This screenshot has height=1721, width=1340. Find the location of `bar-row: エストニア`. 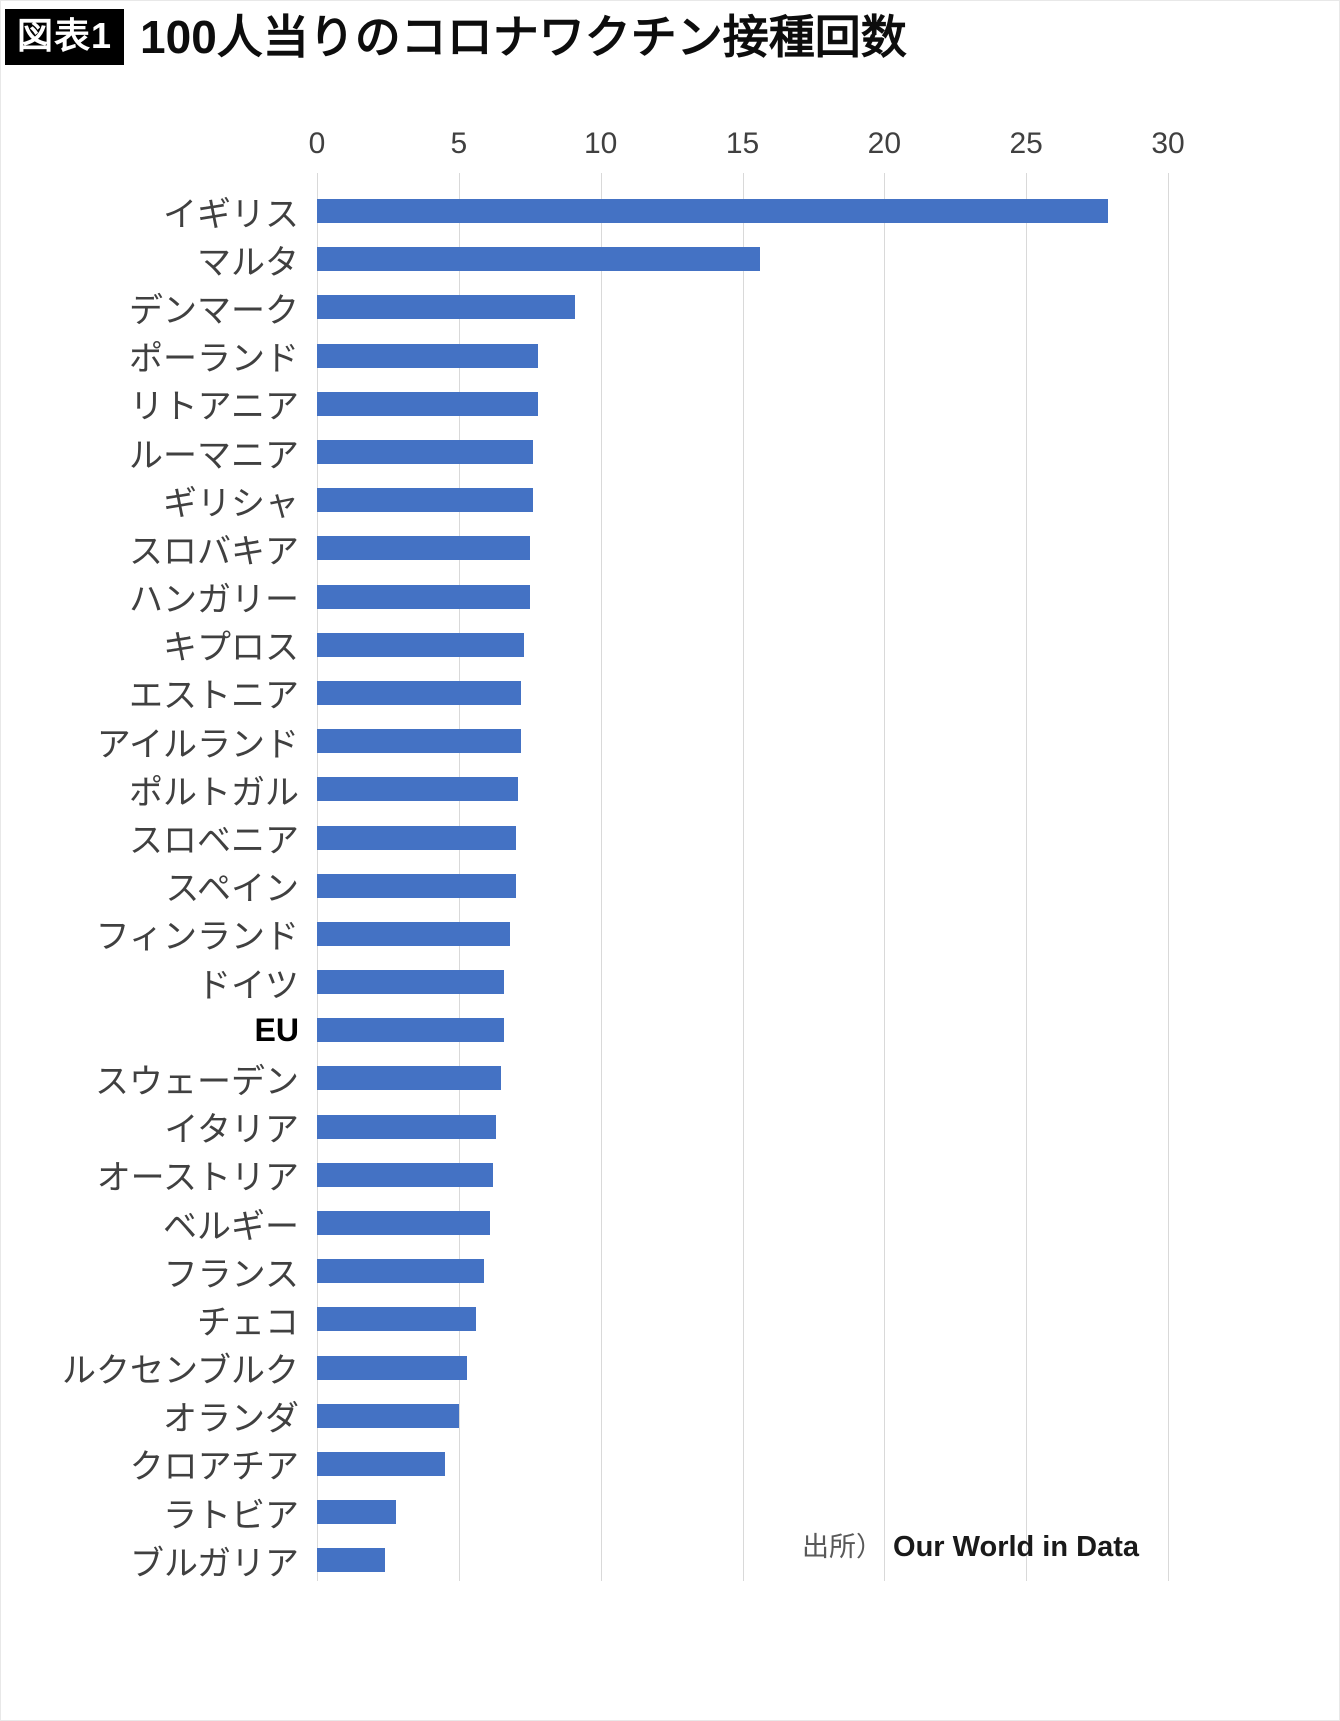

bar-row: エストニア is located at coordinates (584, 693).